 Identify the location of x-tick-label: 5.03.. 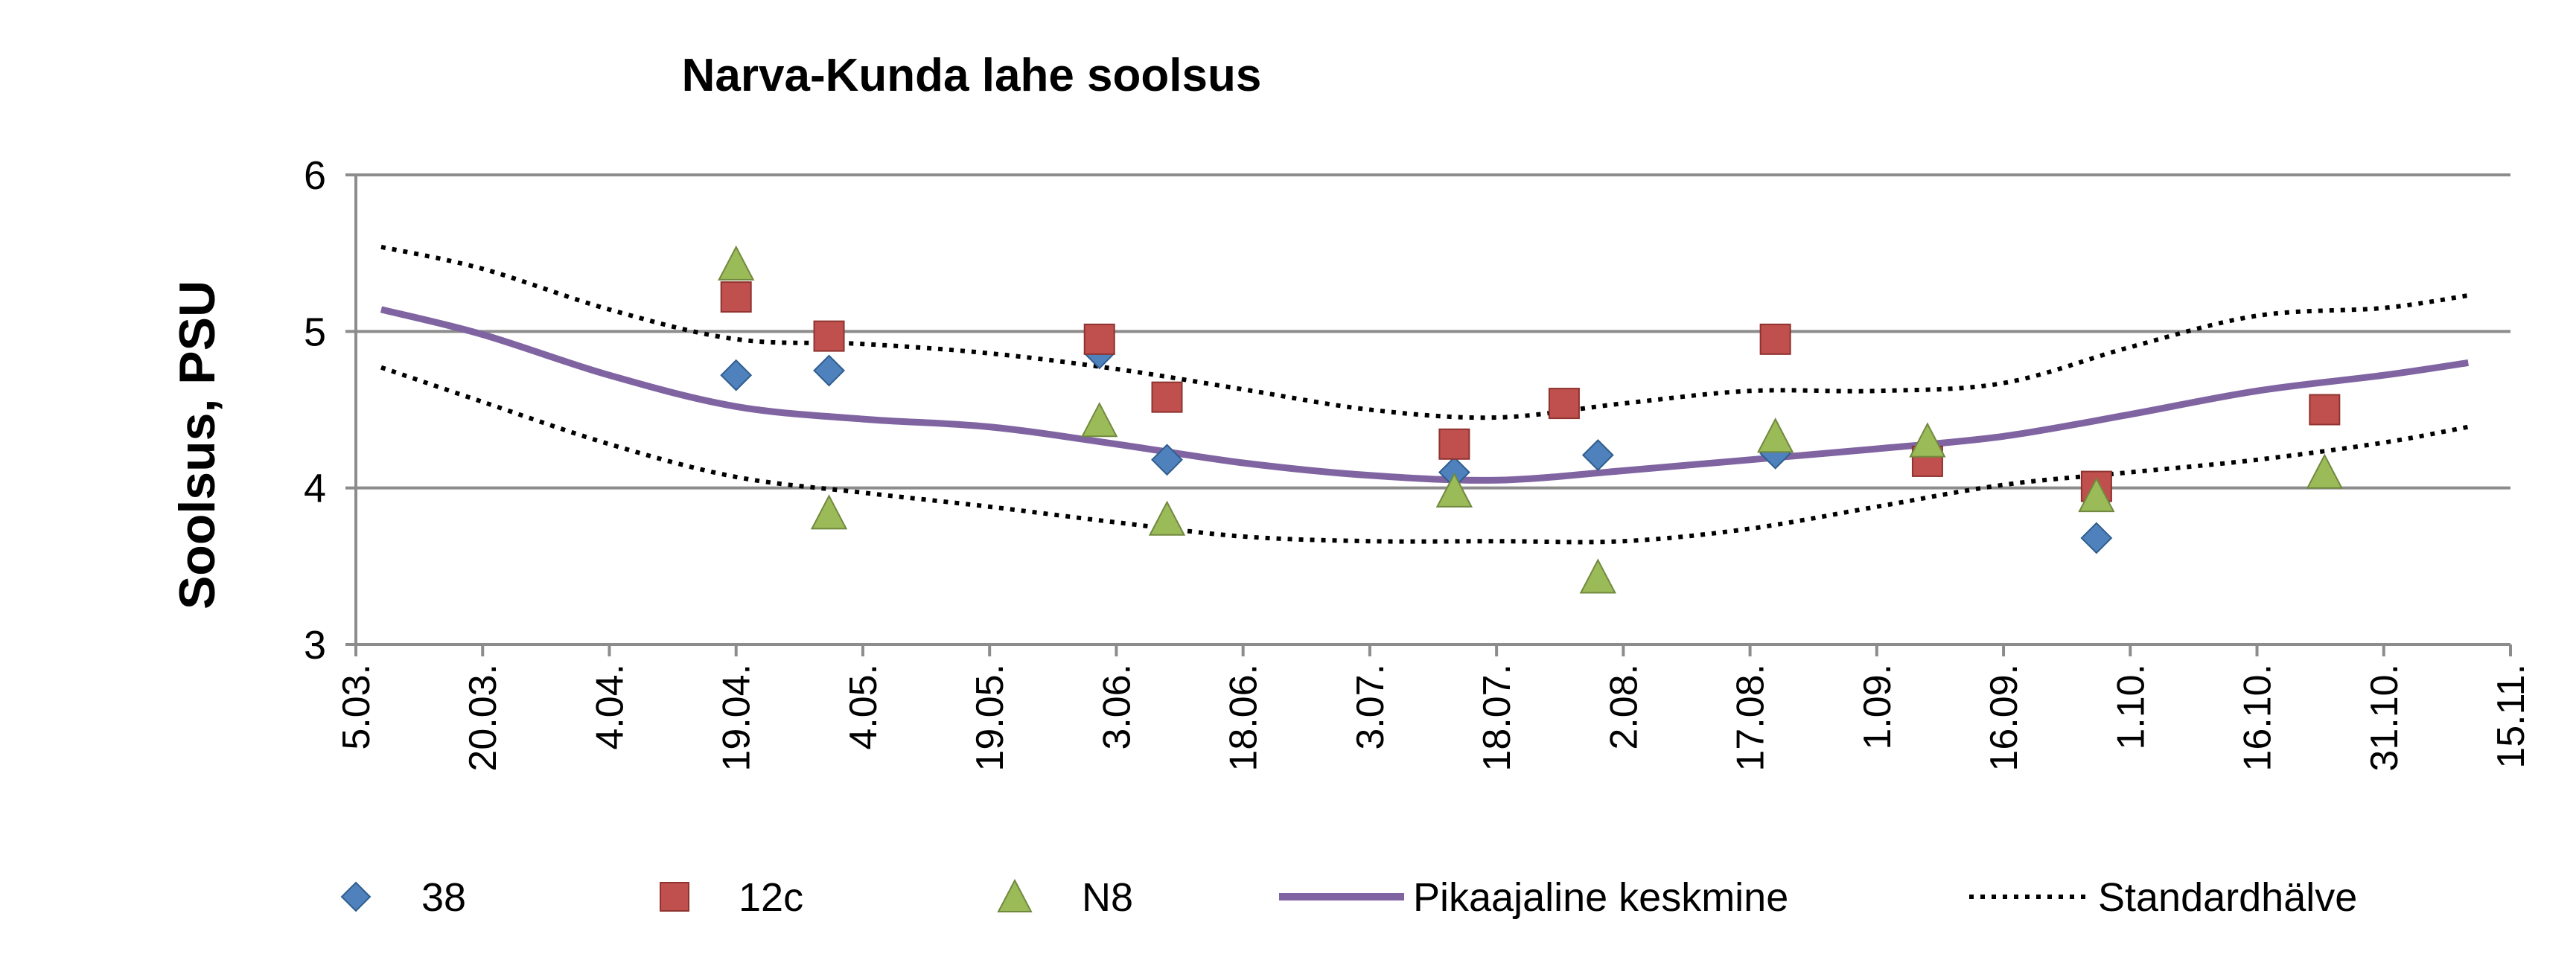
(356, 707).